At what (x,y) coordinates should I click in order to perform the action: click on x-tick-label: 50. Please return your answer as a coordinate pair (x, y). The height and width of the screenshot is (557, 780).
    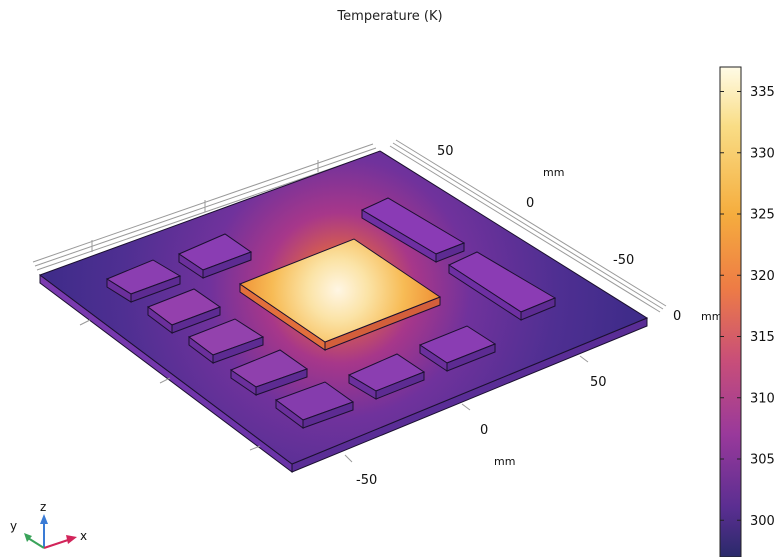
    Looking at the image, I should click on (598, 382).